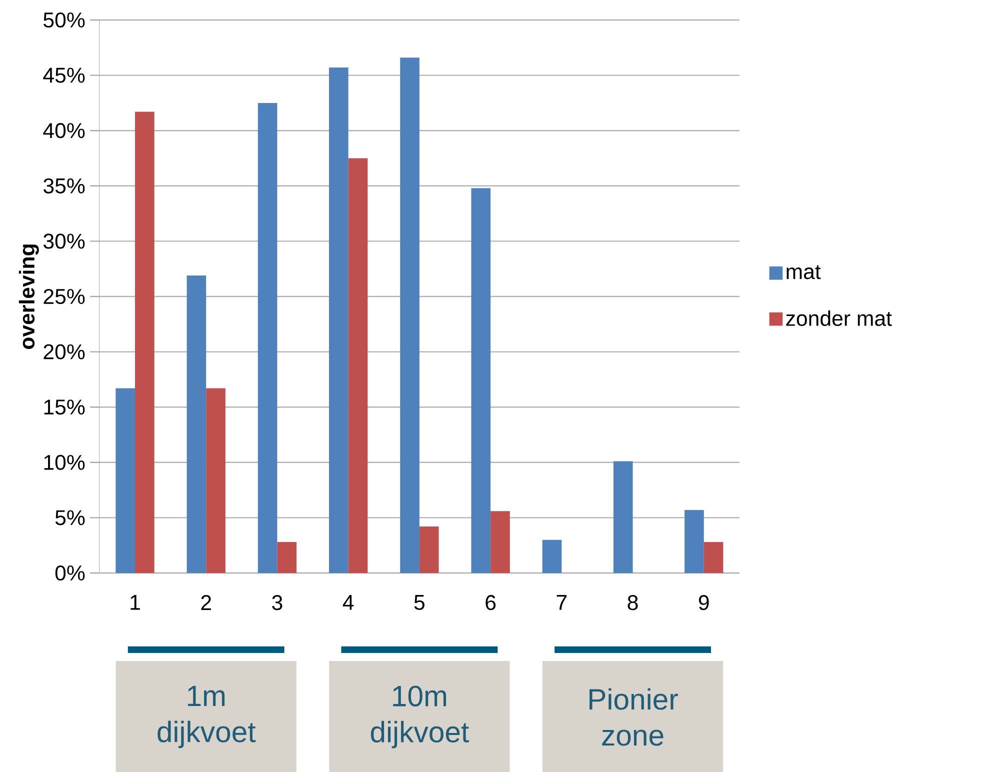 This screenshot has height=772, width=997. Describe the element at coordinates (419, 717) in the screenshot. I see `text: 10m dijkvoet` at that location.